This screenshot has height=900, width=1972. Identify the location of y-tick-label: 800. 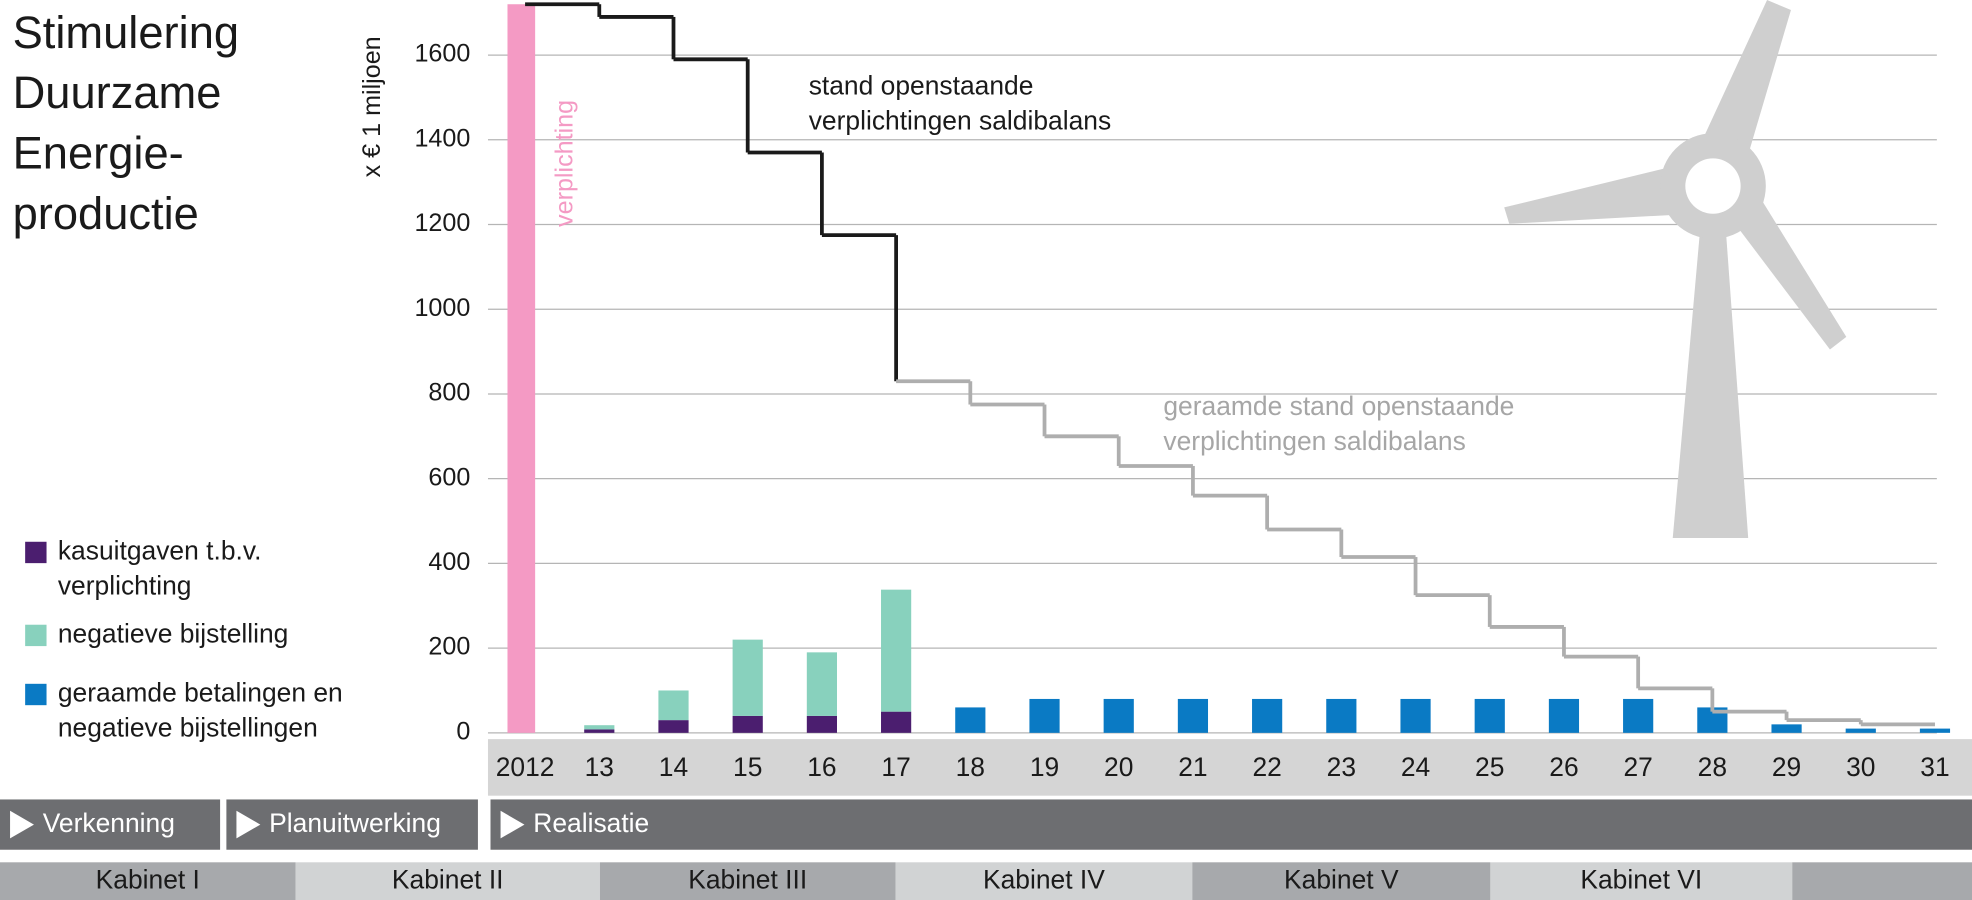
(449, 393).